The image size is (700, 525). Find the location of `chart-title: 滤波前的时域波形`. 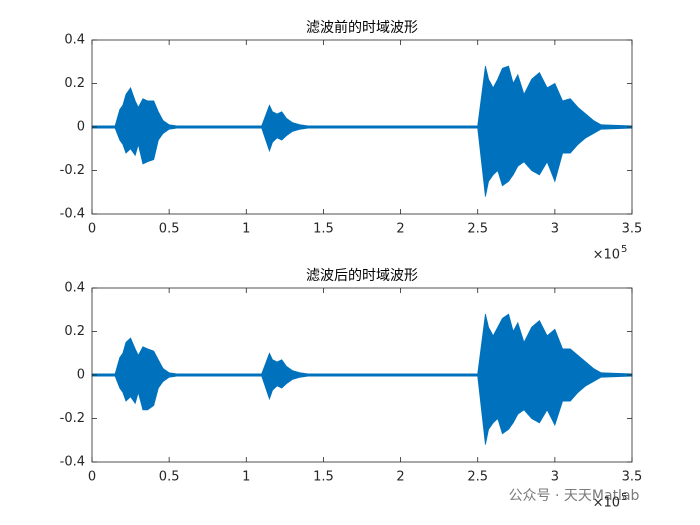

chart-title: 滤波前的时域波形 is located at coordinates (362, 27).